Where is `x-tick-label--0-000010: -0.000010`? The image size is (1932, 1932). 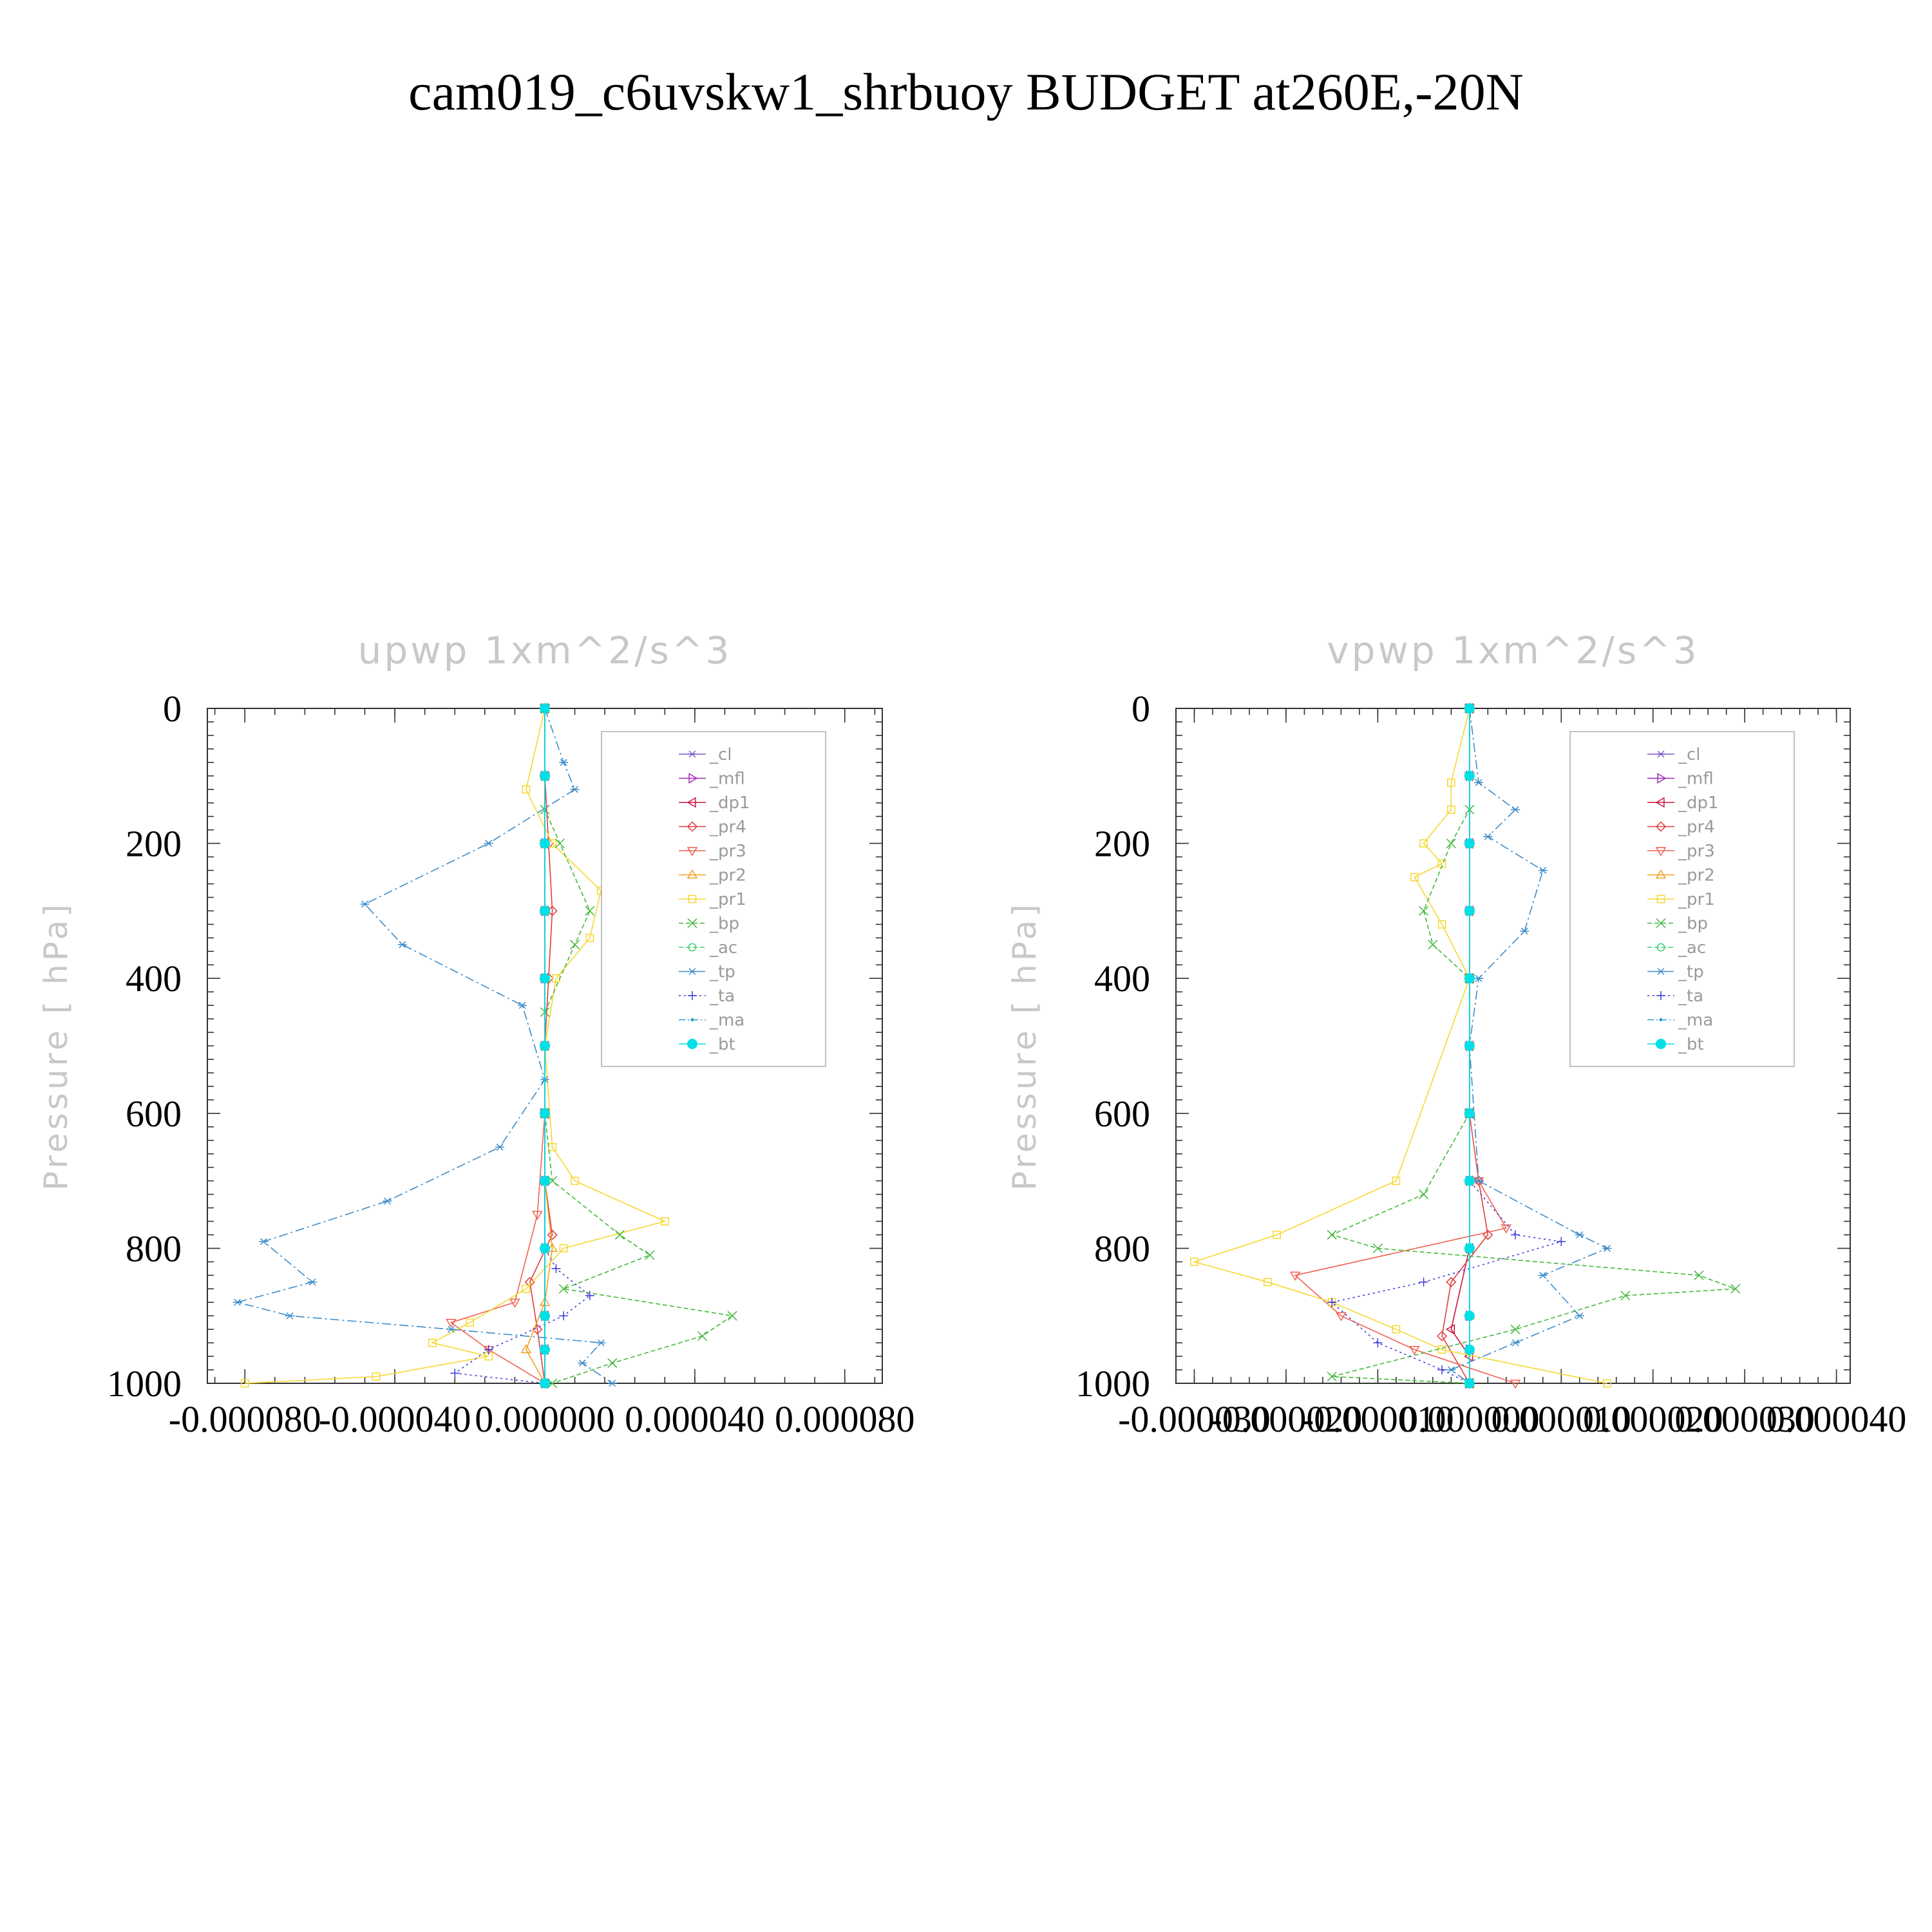
x-tick-label--0-000010: -0.000010 is located at coordinates (1378, 1419).